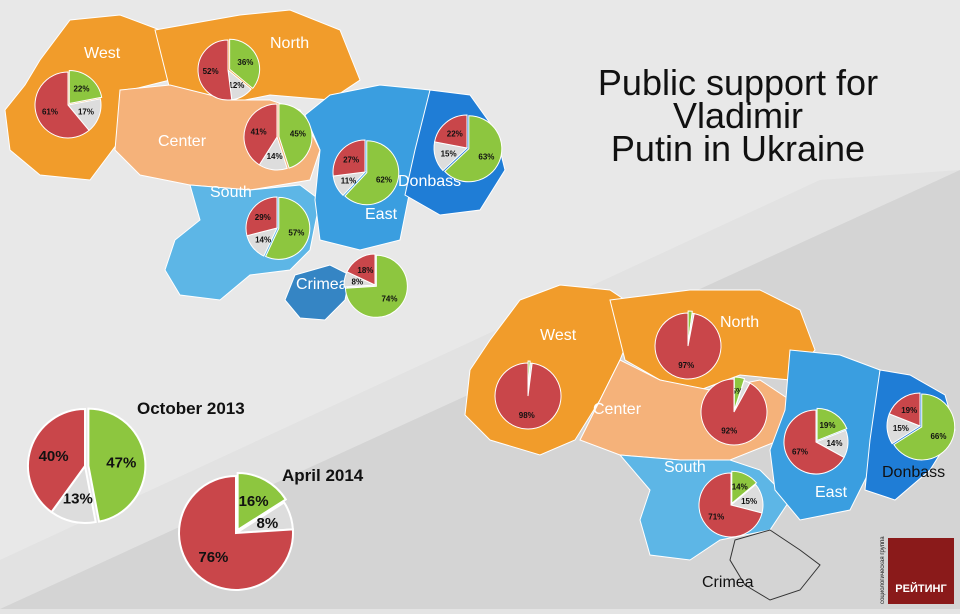 The height and width of the screenshot is (614, 960). I want to click on pie-label-undecided: 13%, so click(78, 498).